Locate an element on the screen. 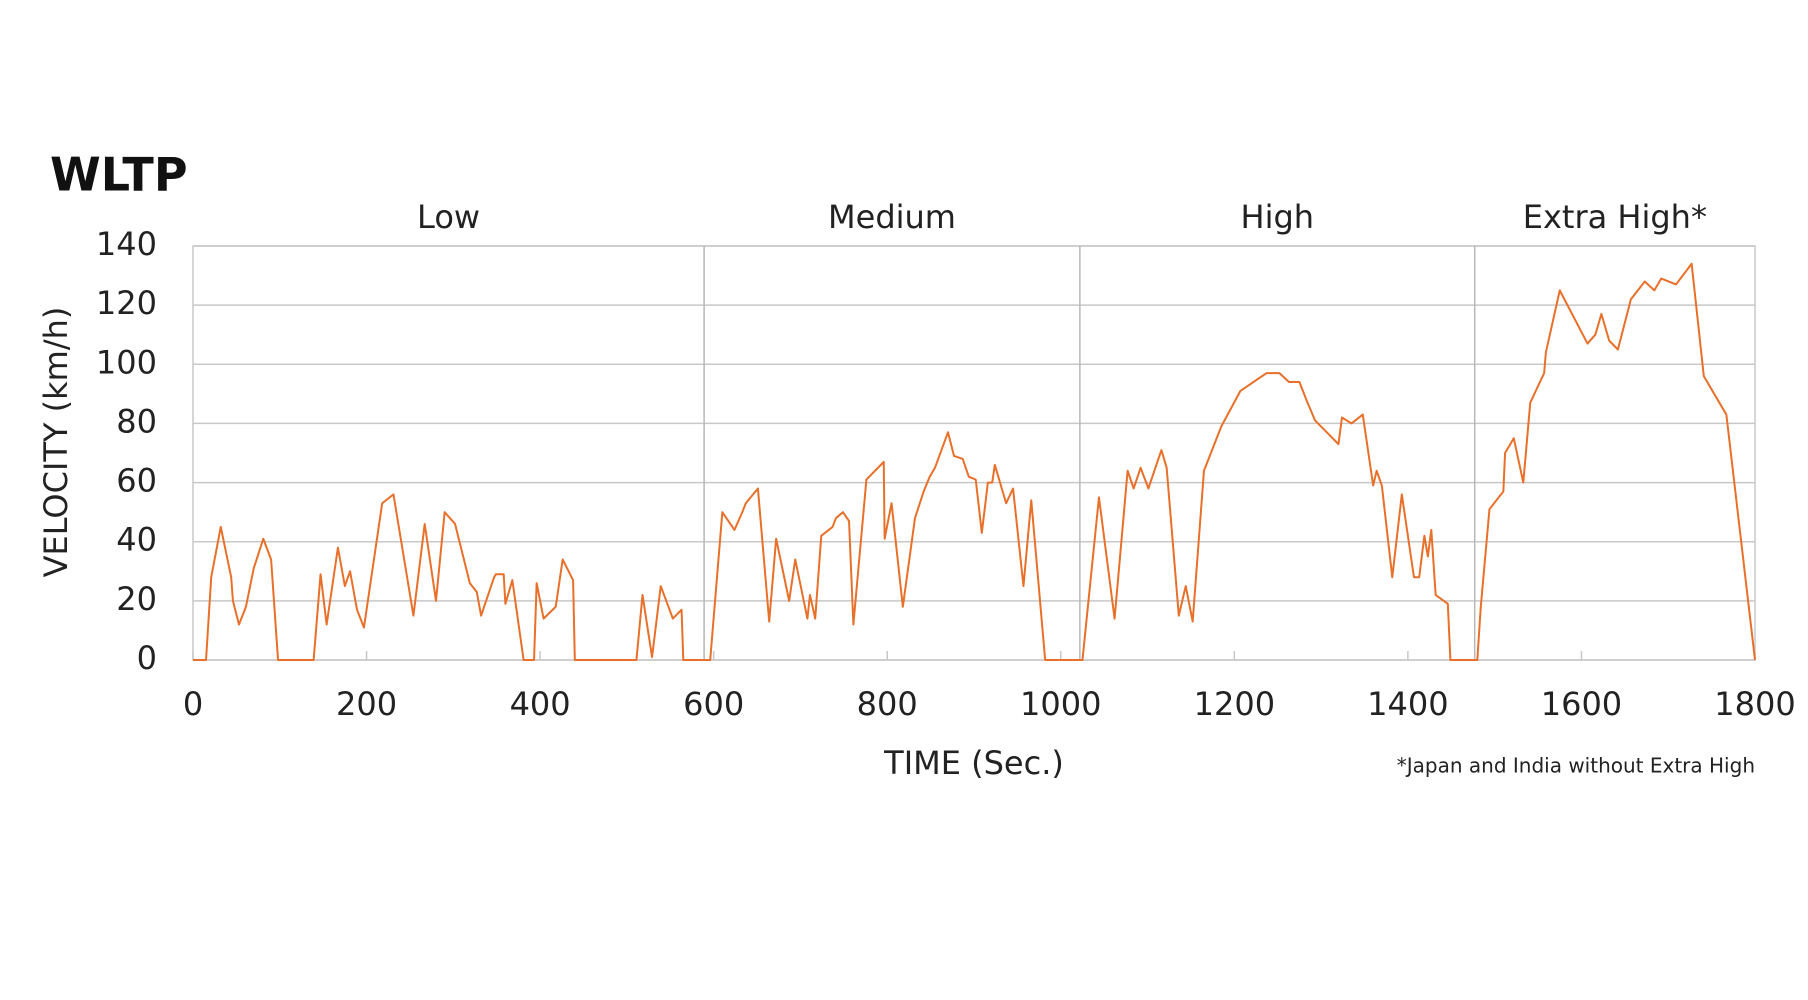 The width and height of the screenshot is (1808, 1000). y-tick-label: 120 is located at coordinates (126, 303).